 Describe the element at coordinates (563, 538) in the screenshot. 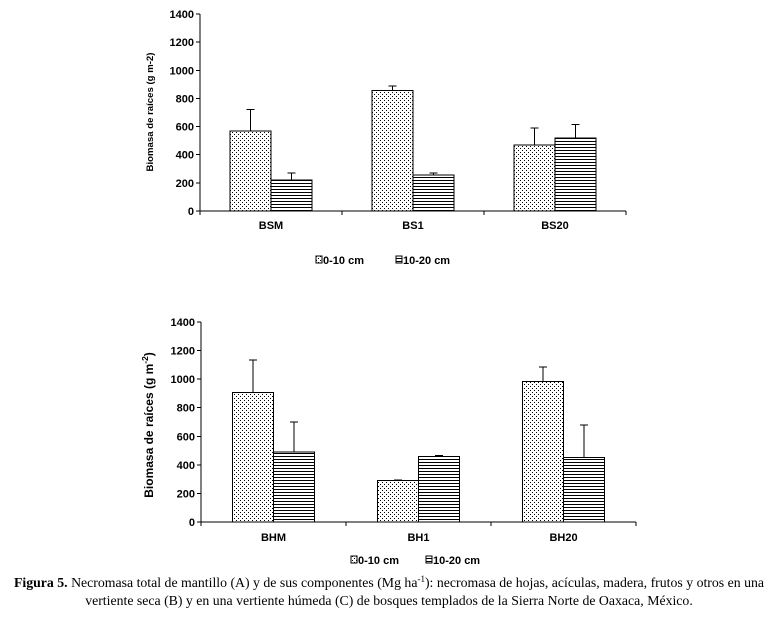

I see `category-label-bh20: BH20` at that location.